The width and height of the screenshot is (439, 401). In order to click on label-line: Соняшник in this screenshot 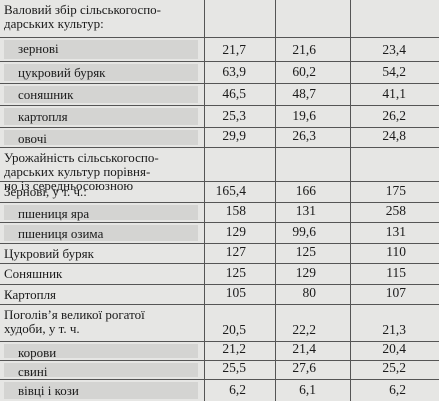, I will do `click(33, 273)`.